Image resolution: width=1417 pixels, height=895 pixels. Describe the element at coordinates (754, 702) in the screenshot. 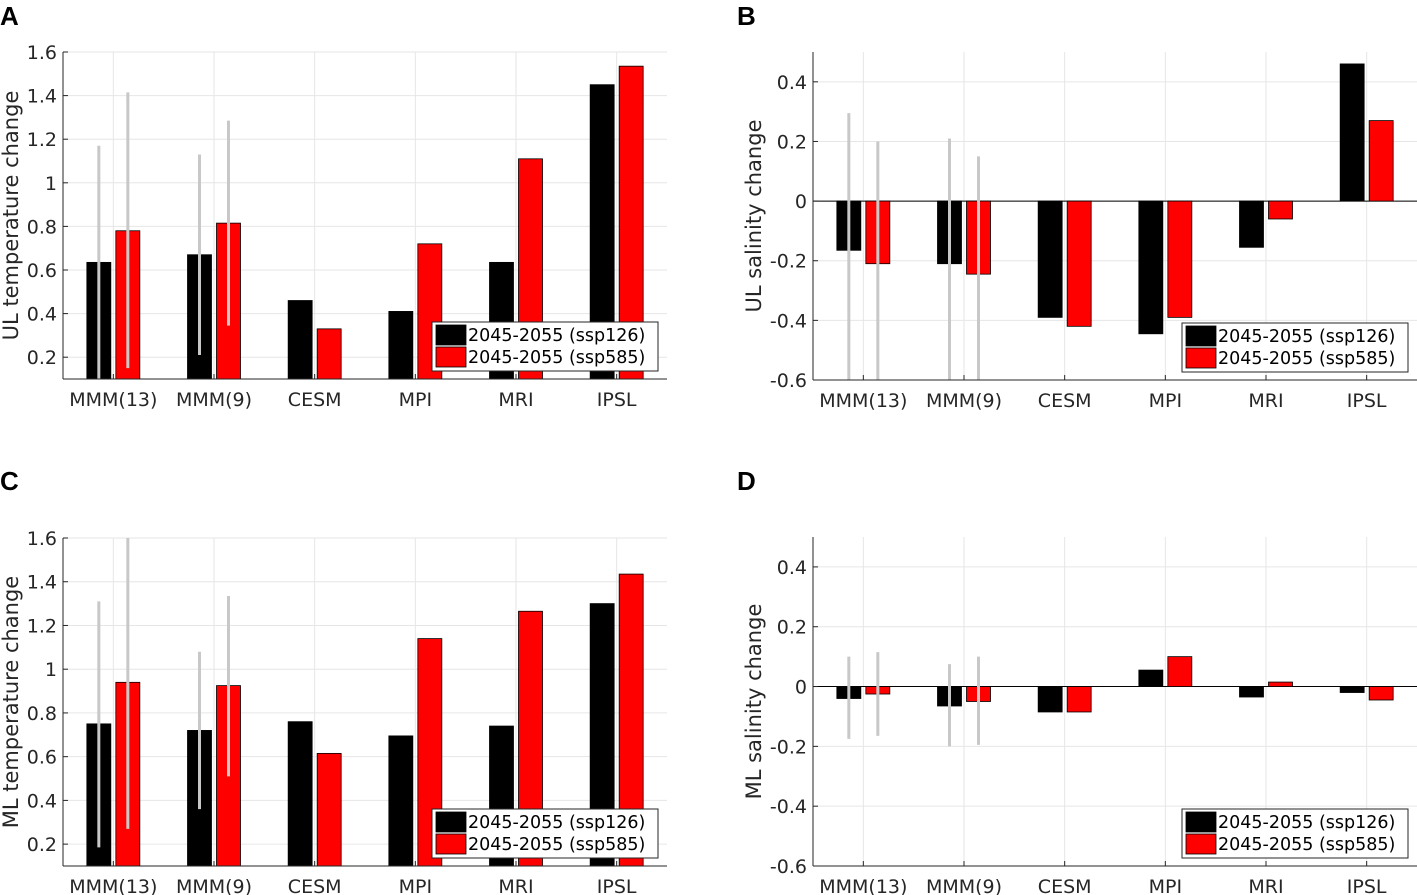

I see `y-axis-title: ML salinity change` at that location.